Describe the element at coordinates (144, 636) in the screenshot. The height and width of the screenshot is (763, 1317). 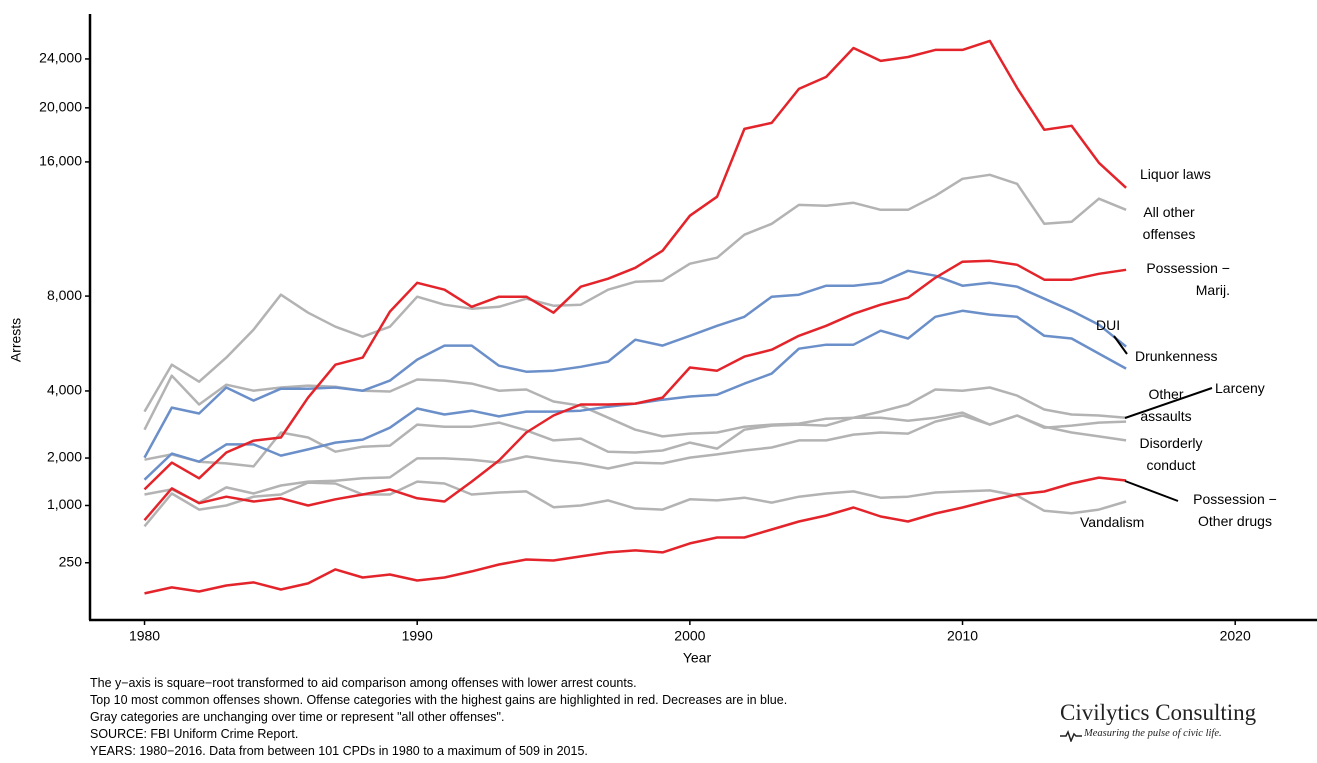
I see `x-tick-label: 1980` at that location.